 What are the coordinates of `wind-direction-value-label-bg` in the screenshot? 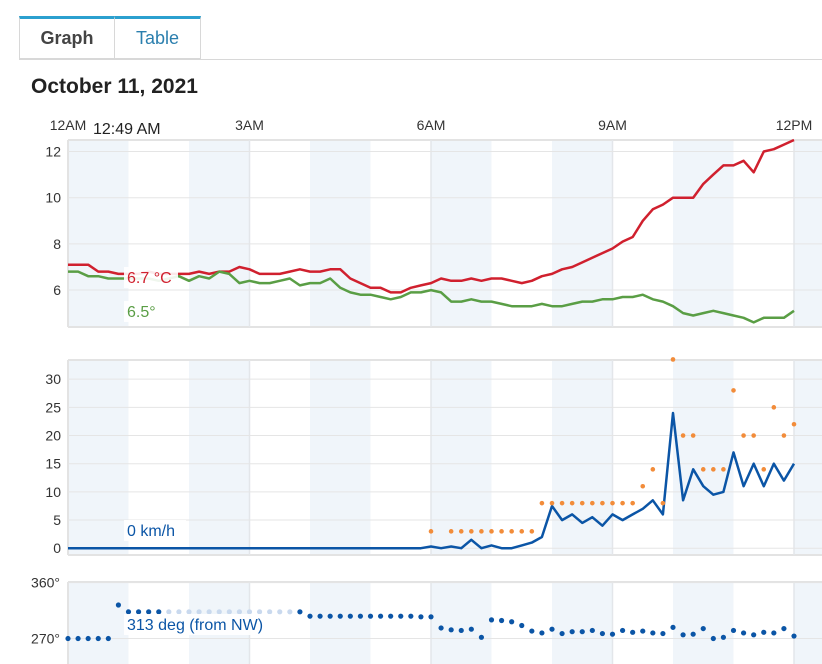 It's located at (200, 624).